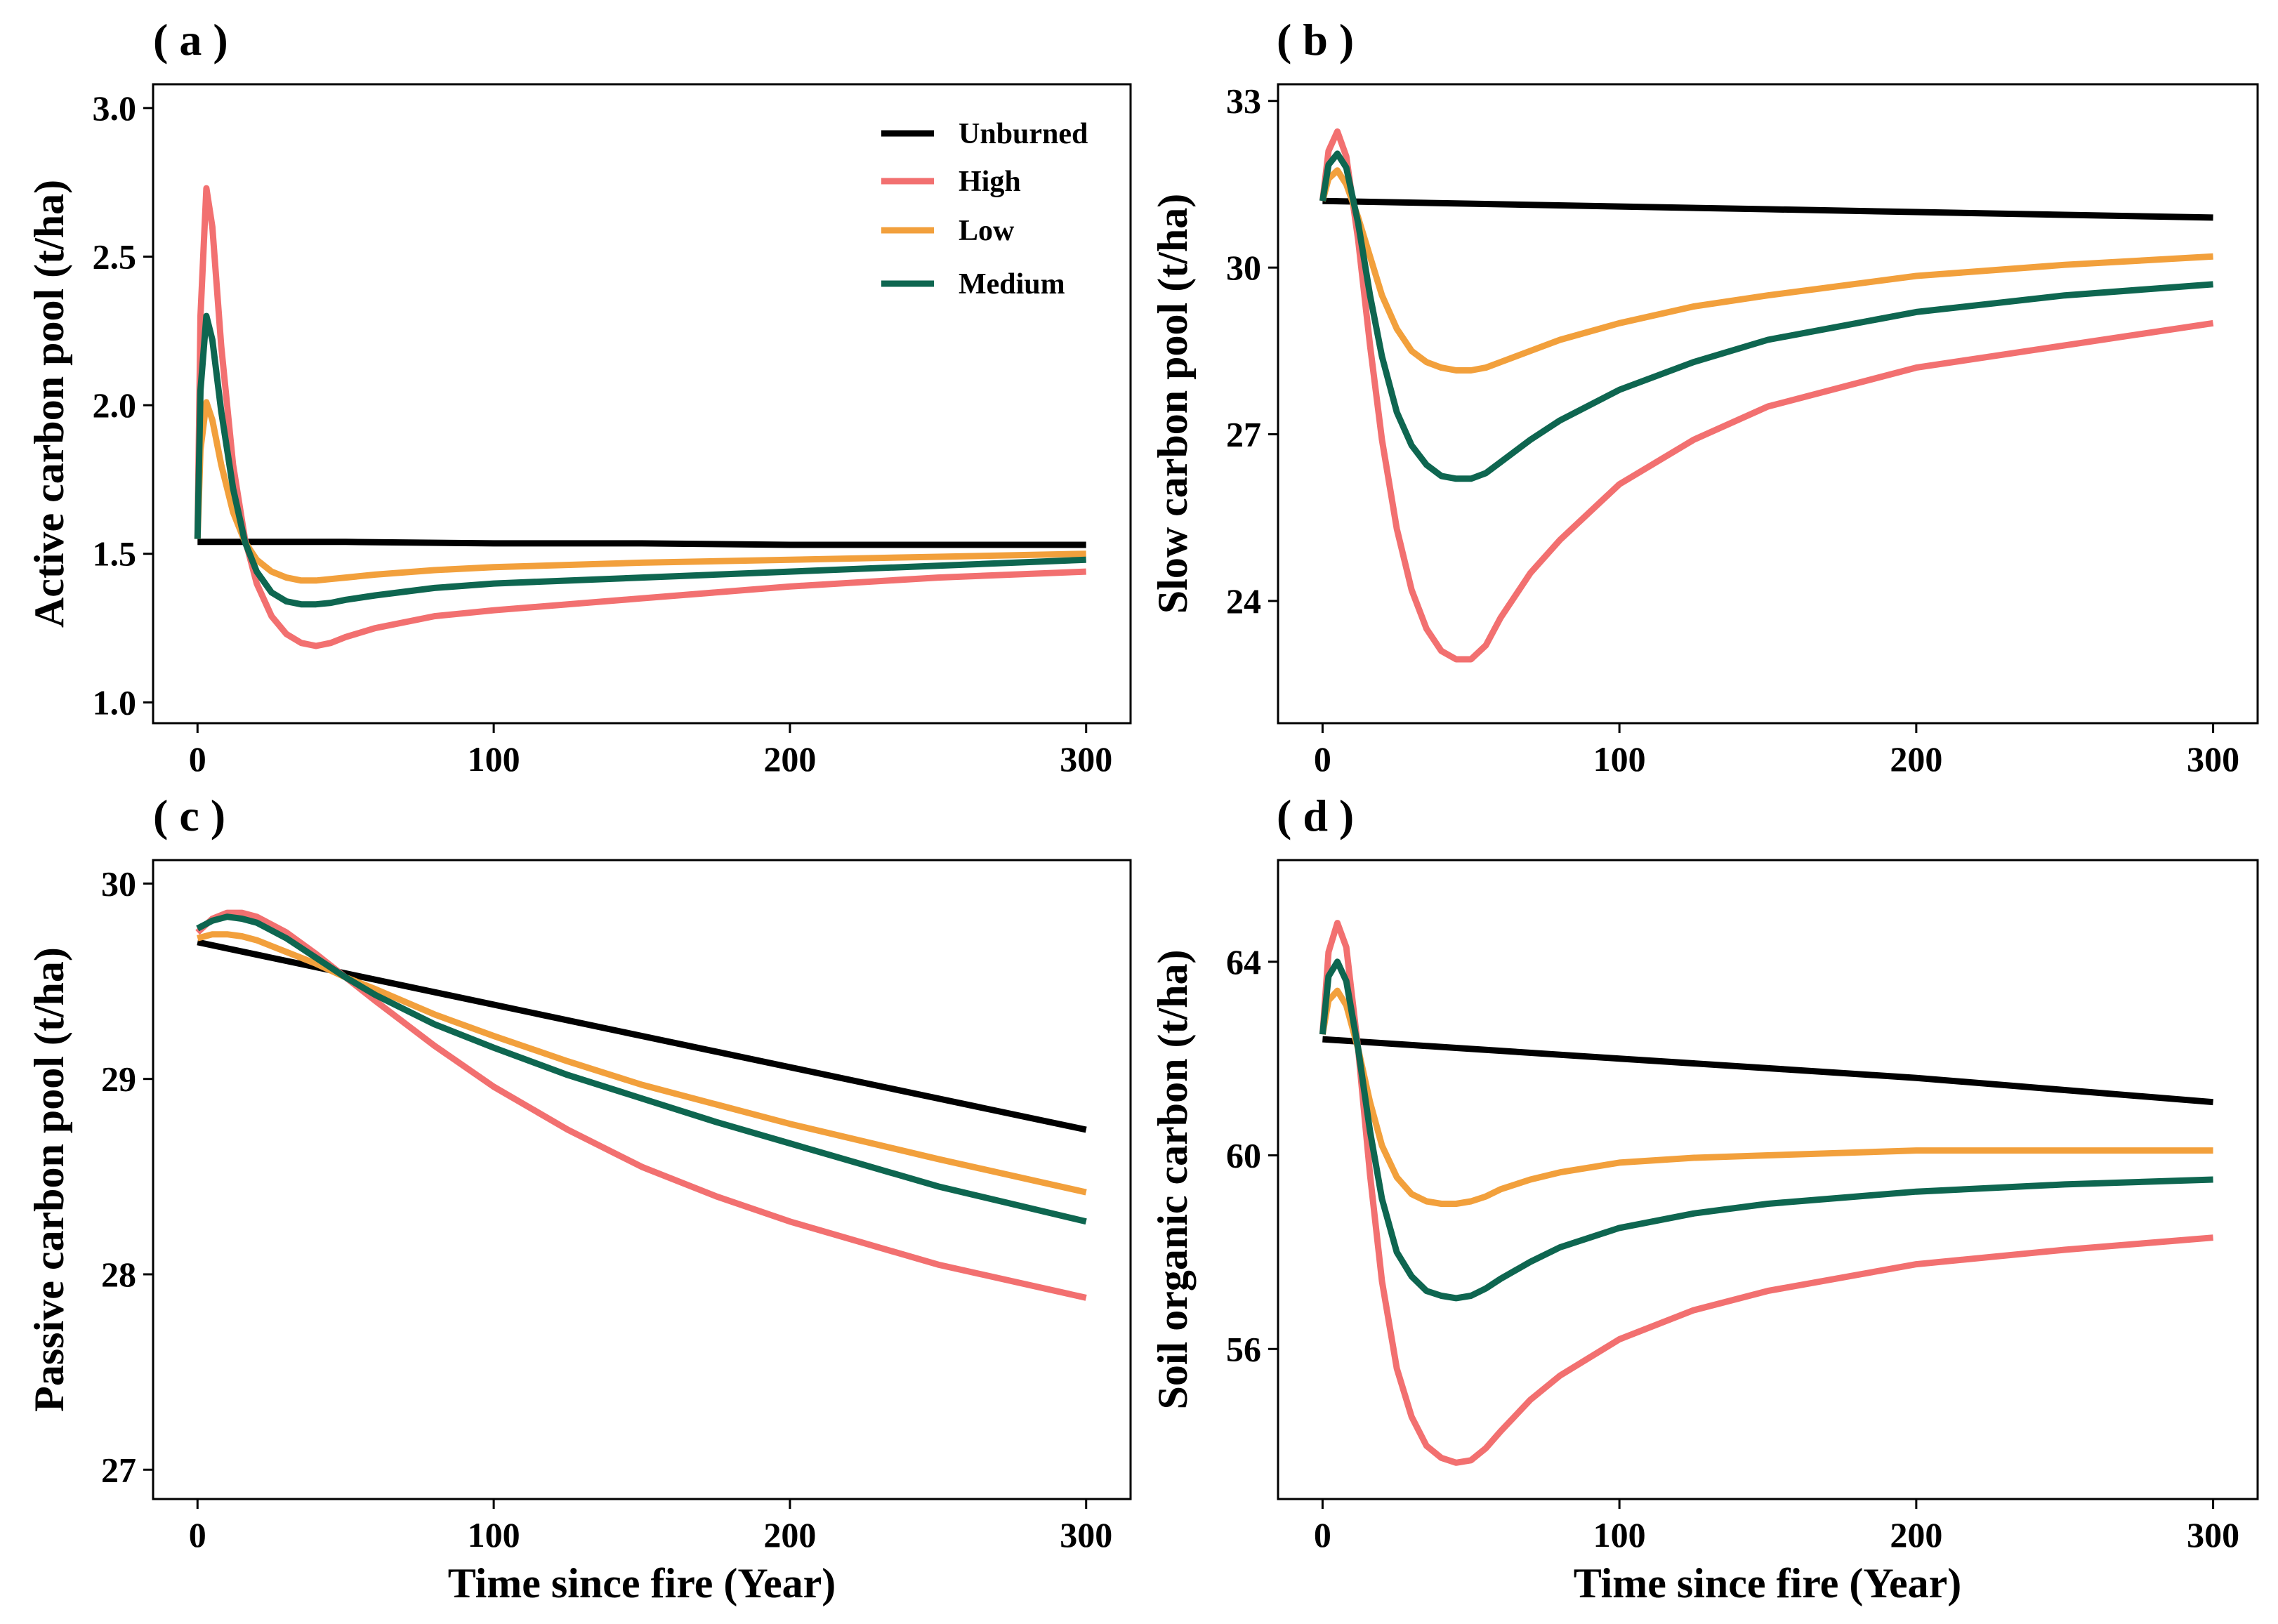  What do you see at coordinates (191, 40) in the screenshot?
I see `panel-label-a: ( a )` at bounding box center [191, 40].